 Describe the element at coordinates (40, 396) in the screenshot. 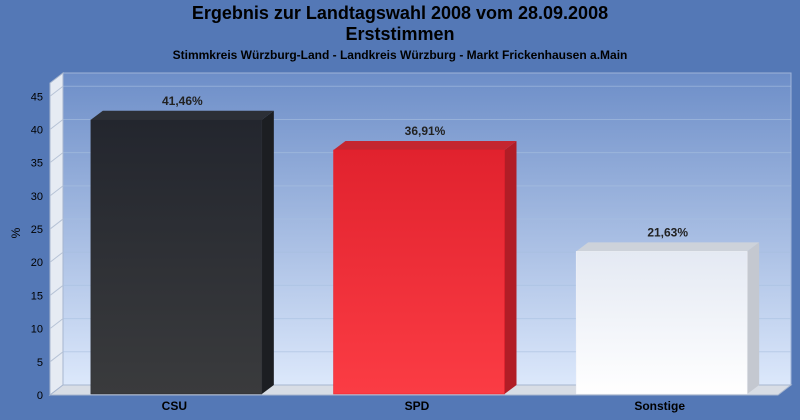

I see `y-tick-label: 0` at that location.